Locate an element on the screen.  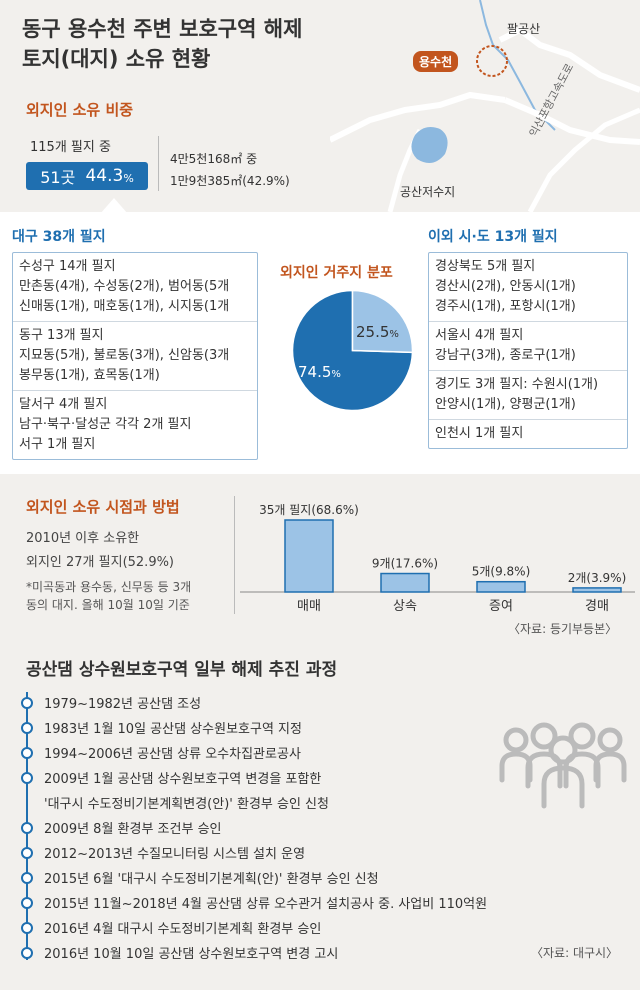
list-item: 봉무동(1개), 효목동(1개) is located at coordinates (89, 375).